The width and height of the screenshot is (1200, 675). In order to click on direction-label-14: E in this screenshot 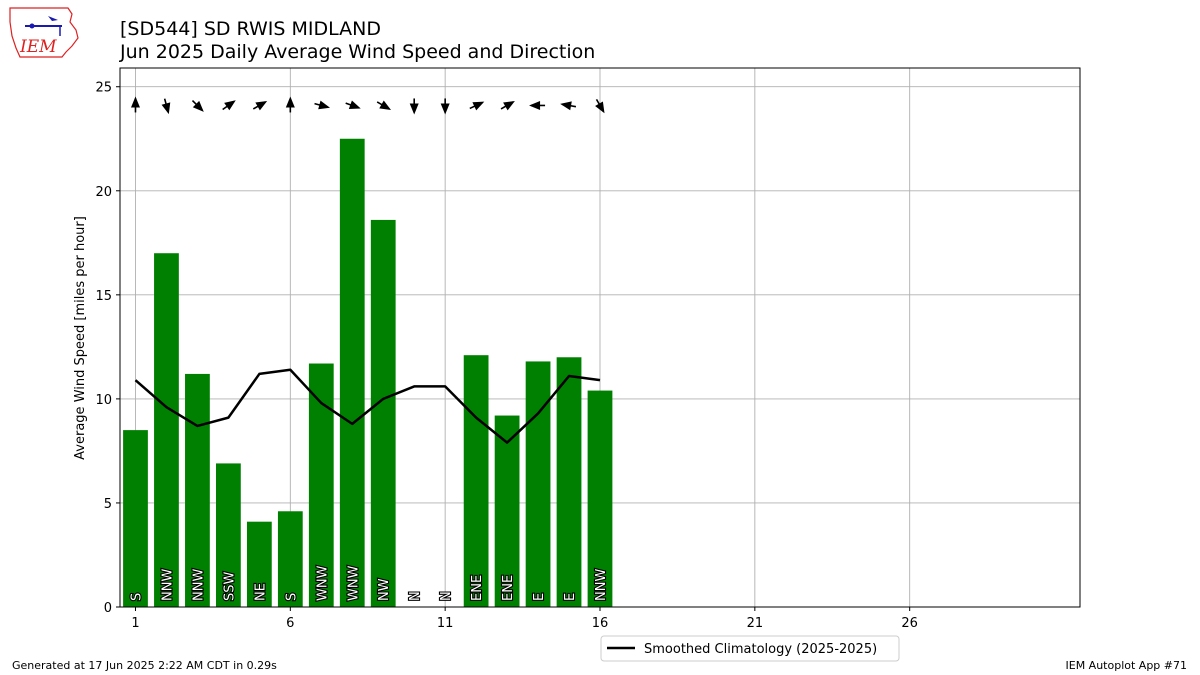, I will do `click(539, 597)`.